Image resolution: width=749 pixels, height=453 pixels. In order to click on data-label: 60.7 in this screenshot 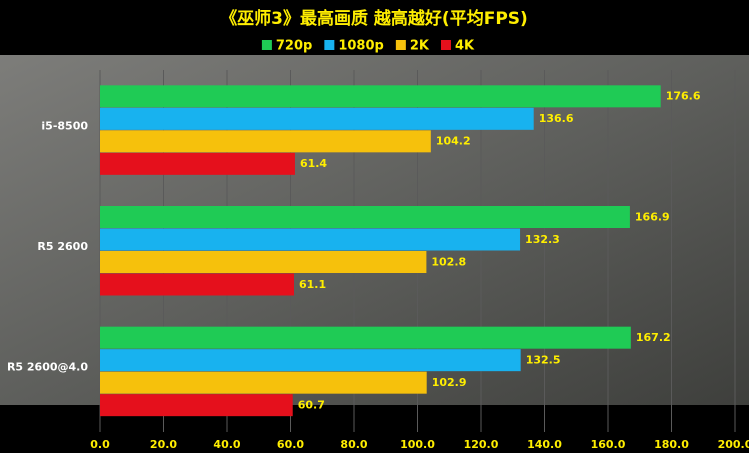, I will do `click(311, 404)`.